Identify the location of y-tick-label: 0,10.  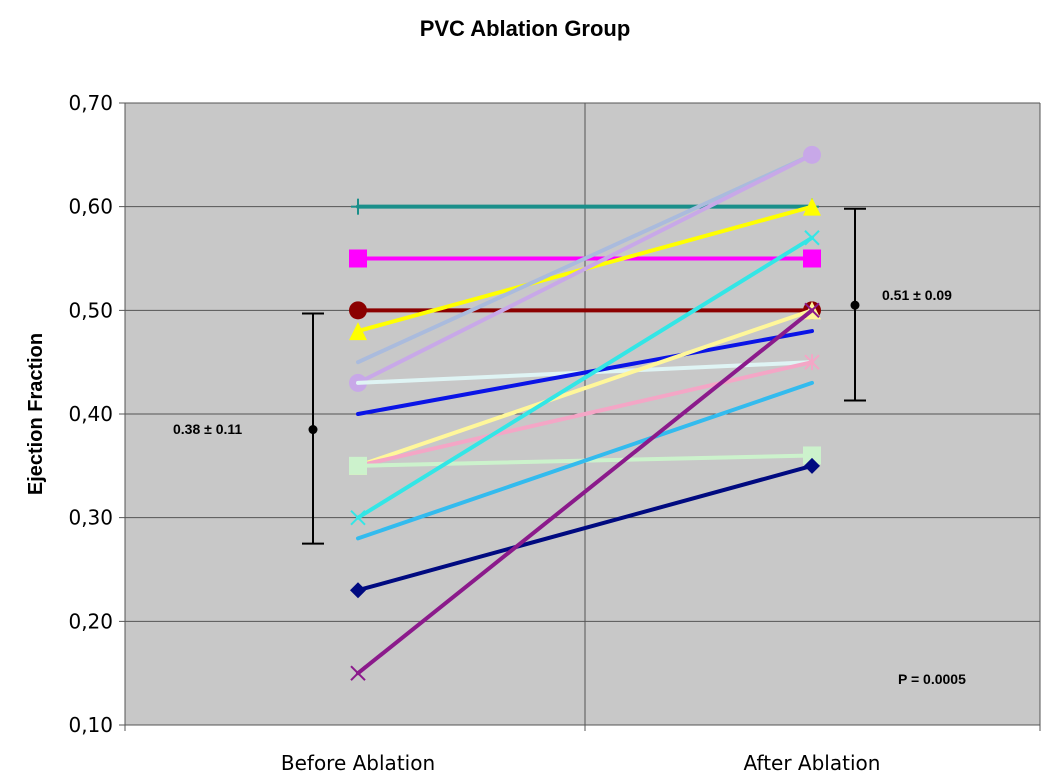
(90, 725).